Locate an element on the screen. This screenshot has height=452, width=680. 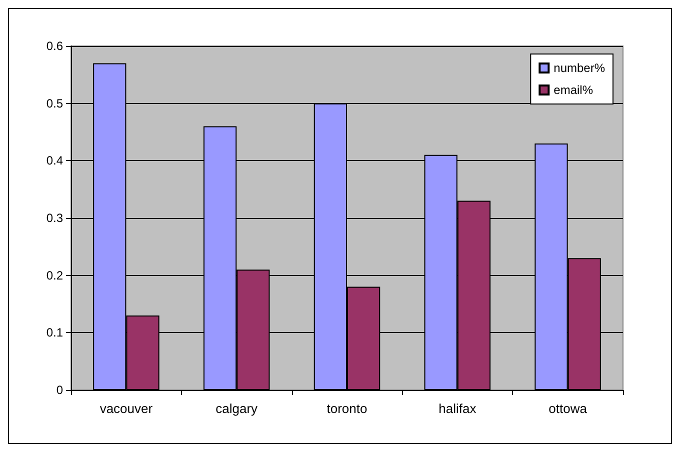
x-tick-label: vacouver is located at coordinates (127, 408).